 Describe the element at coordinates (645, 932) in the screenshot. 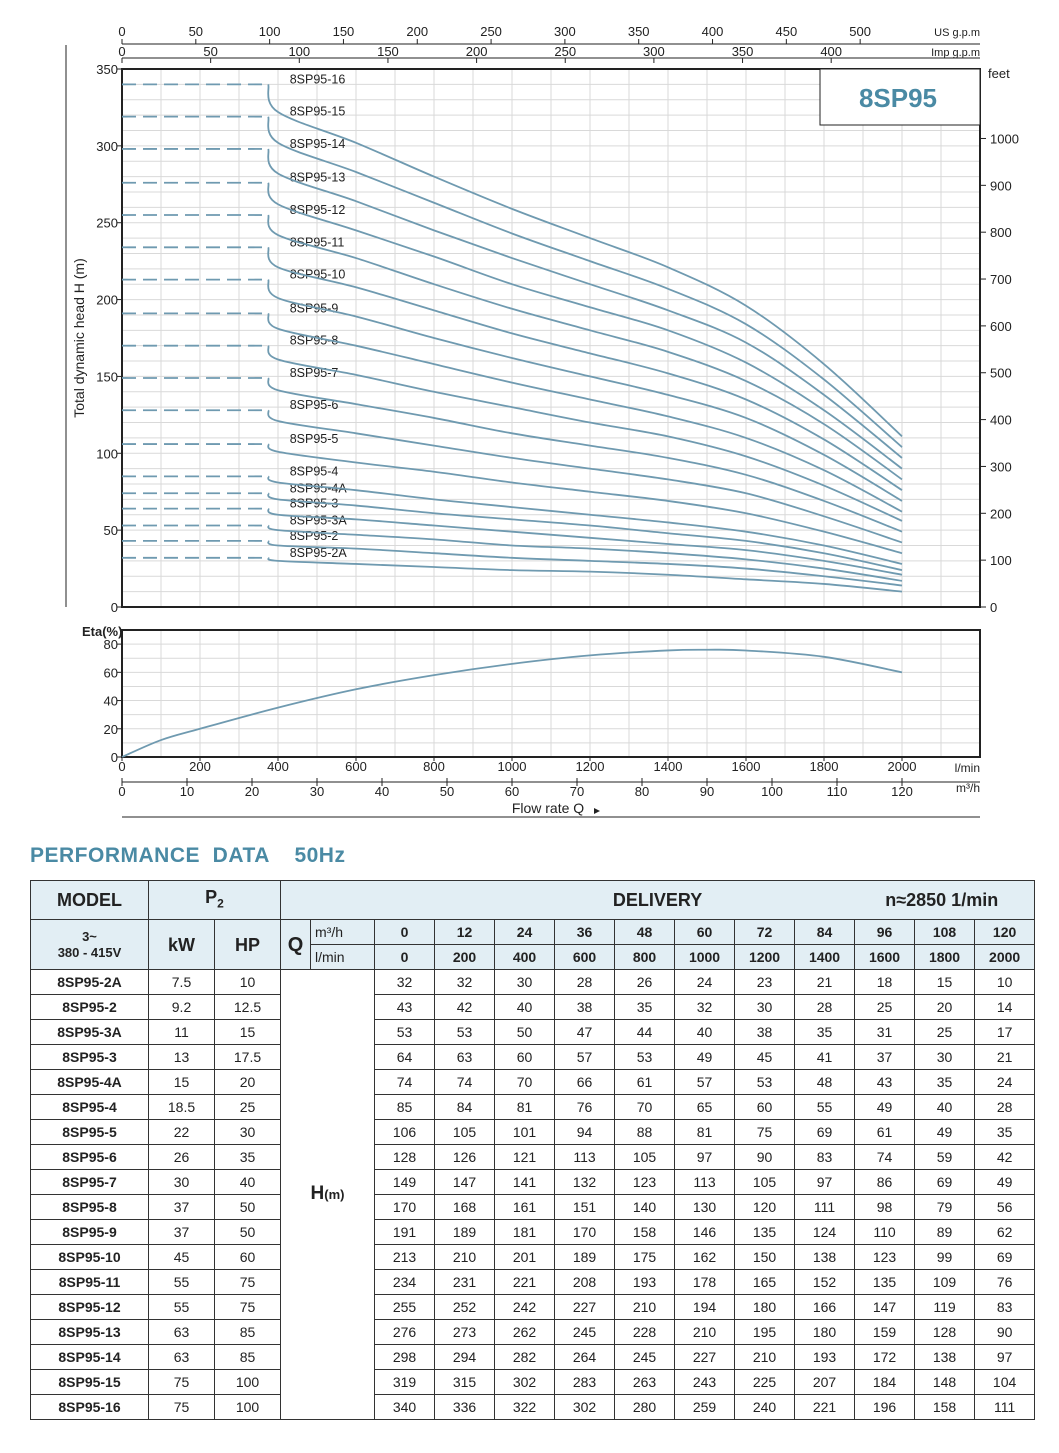

I see `q-m3h-4: 48` at that location.